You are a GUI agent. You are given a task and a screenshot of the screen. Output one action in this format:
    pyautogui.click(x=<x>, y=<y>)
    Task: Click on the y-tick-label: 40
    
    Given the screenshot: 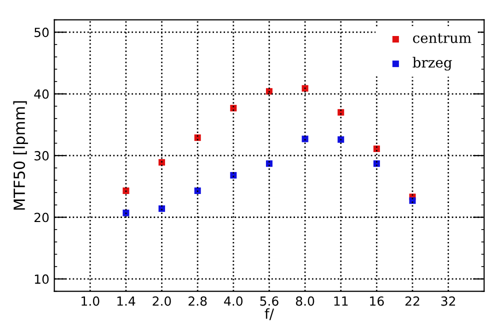 What is the action you would take?
    pyautogui.click(x=41, y=94)
    